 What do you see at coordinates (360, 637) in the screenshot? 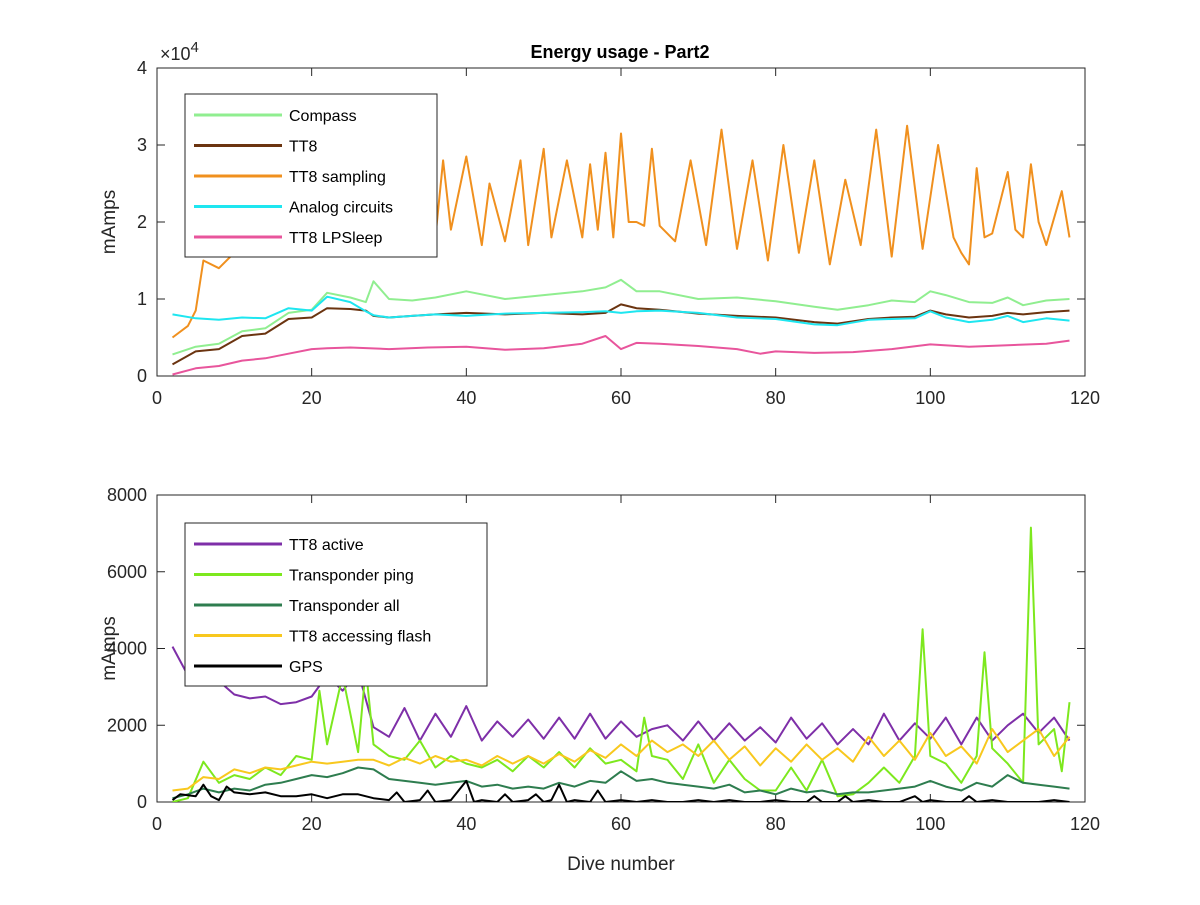
I see `legend-label-tt8-accessing-flash: TT8 accessing flash` at bounding box center [360, 637].